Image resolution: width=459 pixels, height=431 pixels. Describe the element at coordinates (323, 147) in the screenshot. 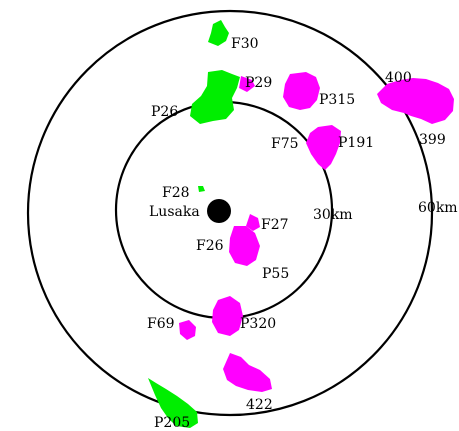

I see `area-f75-p191` at that location.